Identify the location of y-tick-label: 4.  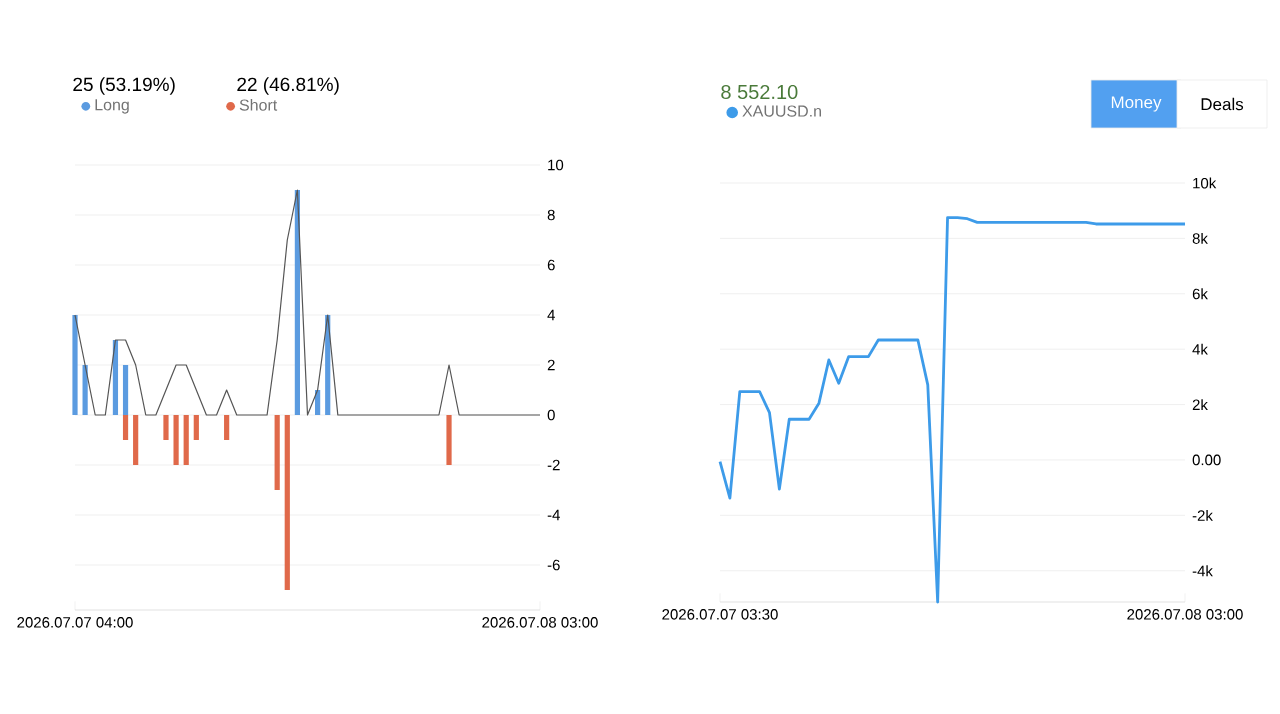
(551, 315).